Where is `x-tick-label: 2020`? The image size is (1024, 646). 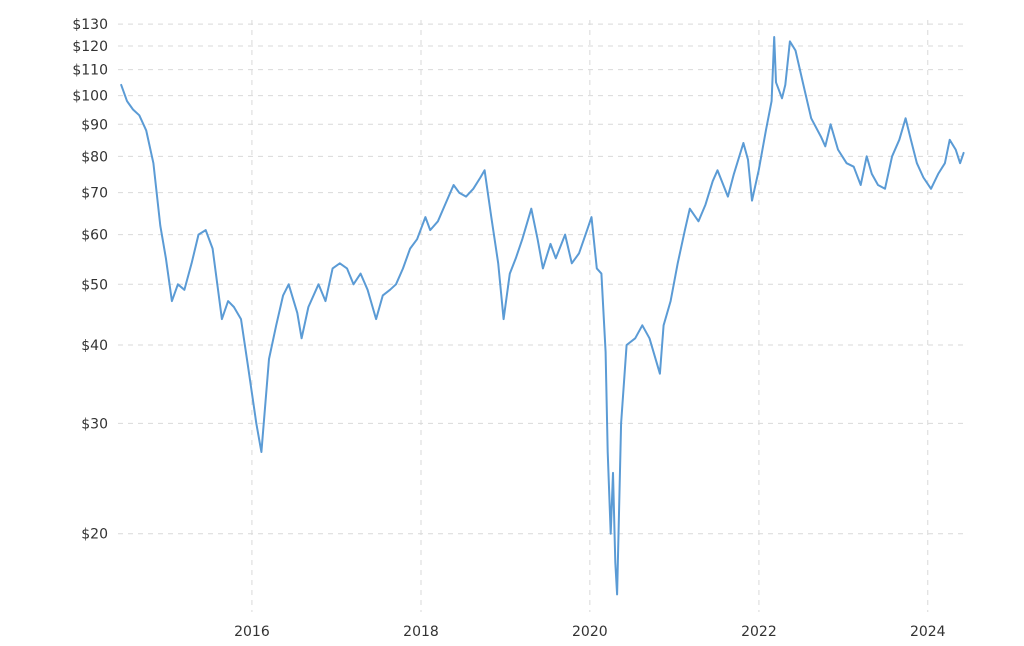
x-tick-label: 2020 is located at coordinates (590, 632).